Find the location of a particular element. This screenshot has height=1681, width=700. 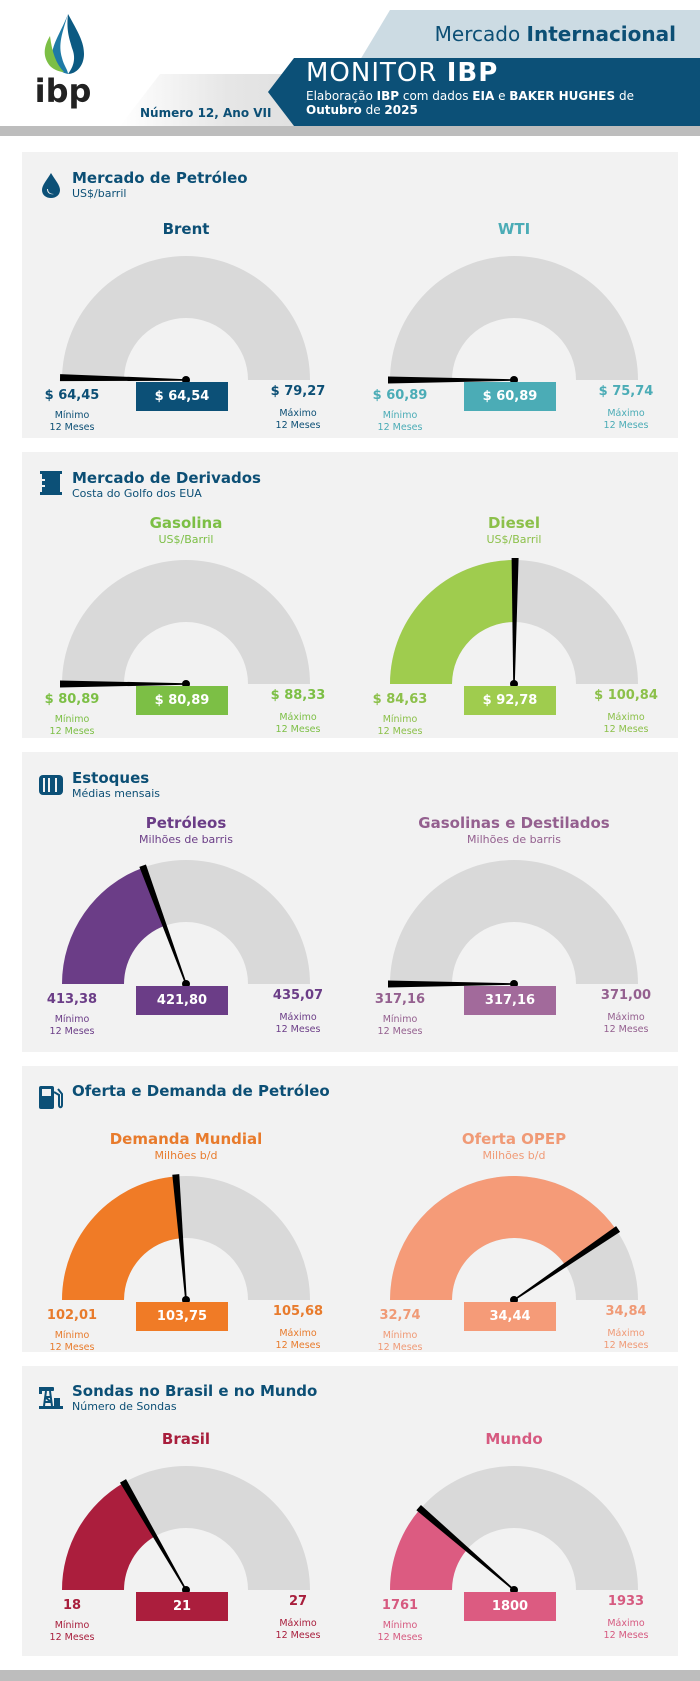

header-light-band is located at coordinates (530, 35).